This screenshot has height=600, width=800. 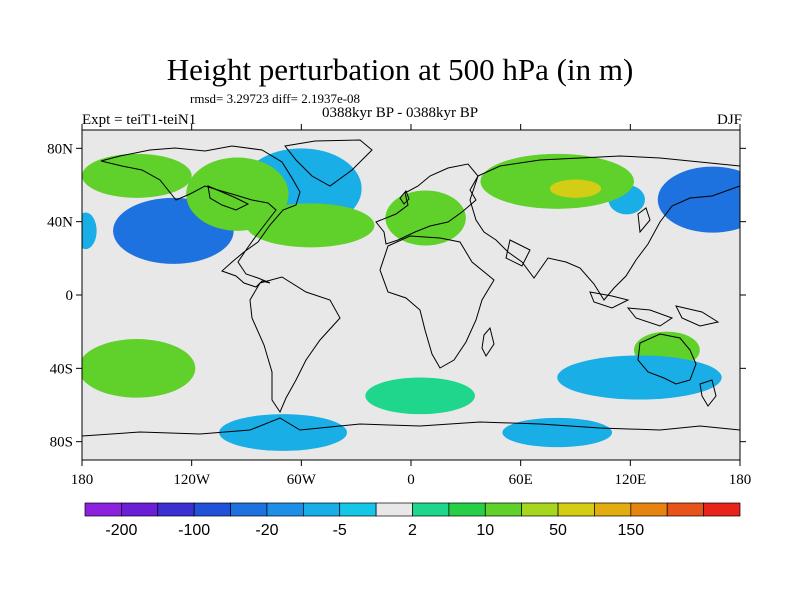 I want to click on colorbar-label: 50, so click(x=558, y=530).